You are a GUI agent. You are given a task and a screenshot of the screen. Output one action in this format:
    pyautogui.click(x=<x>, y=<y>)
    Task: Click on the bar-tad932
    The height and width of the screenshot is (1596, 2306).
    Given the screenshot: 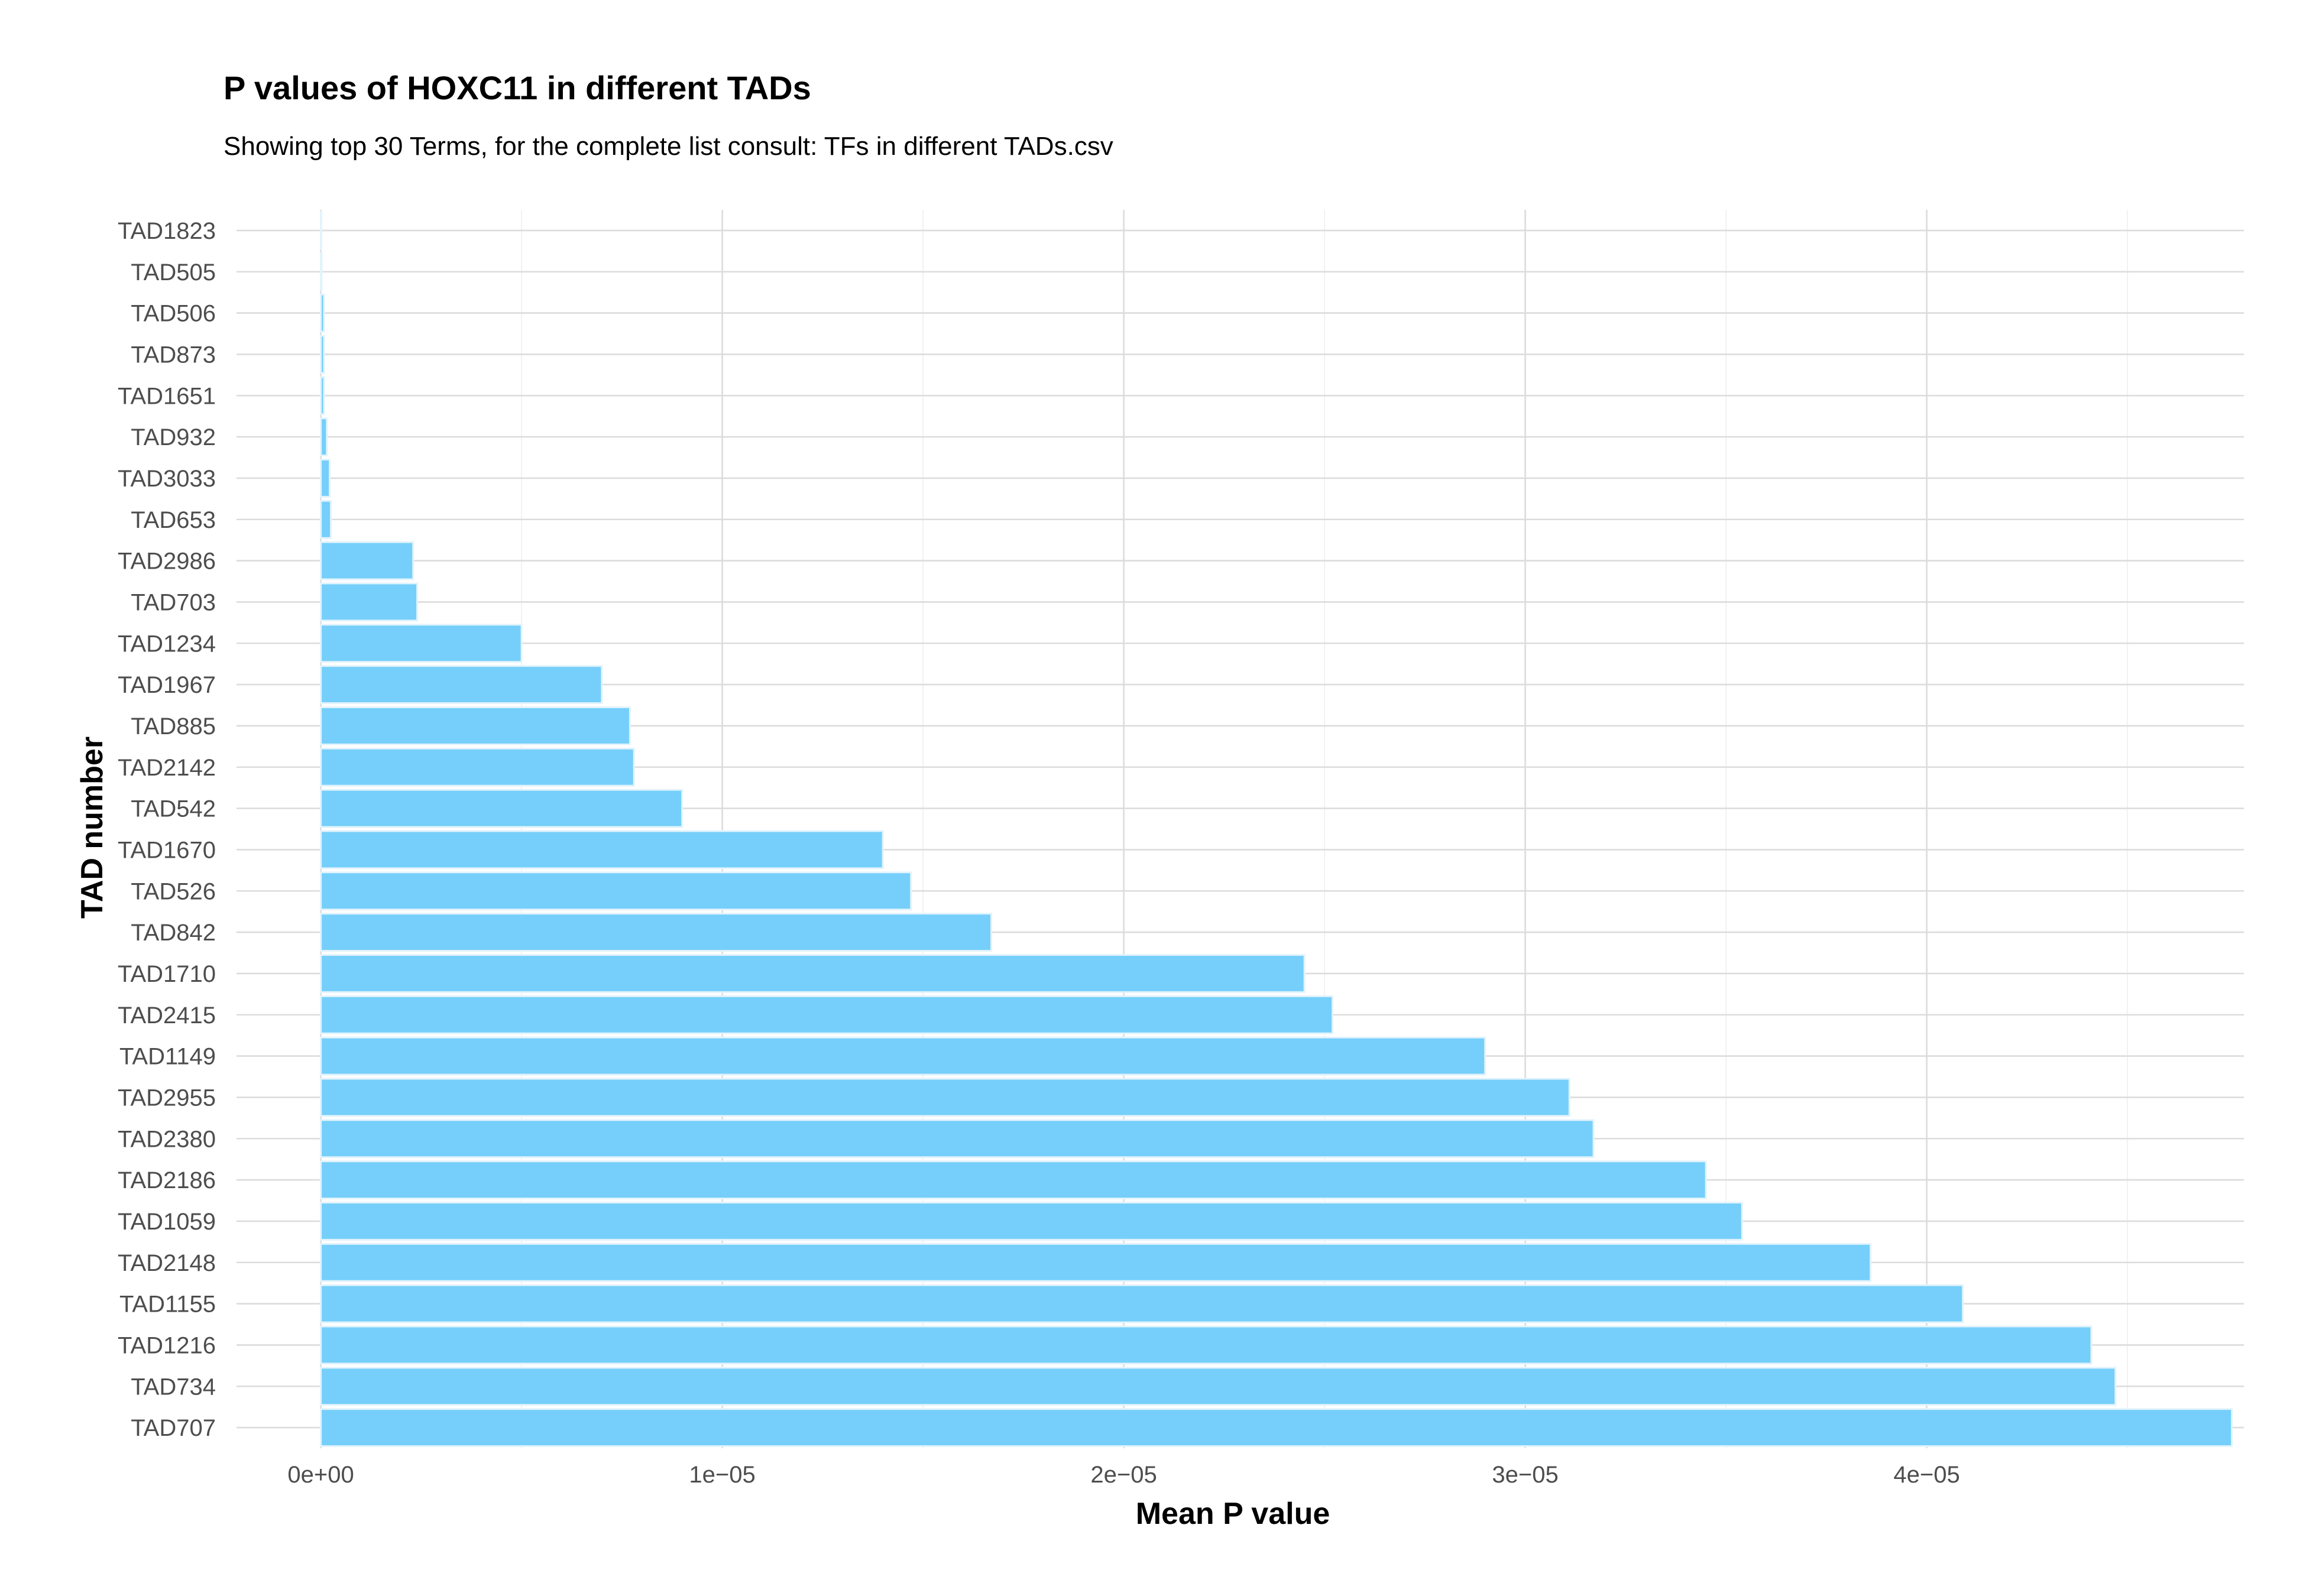 What is the action you would take?
    pyautogui.click(x=324, y=437)
    